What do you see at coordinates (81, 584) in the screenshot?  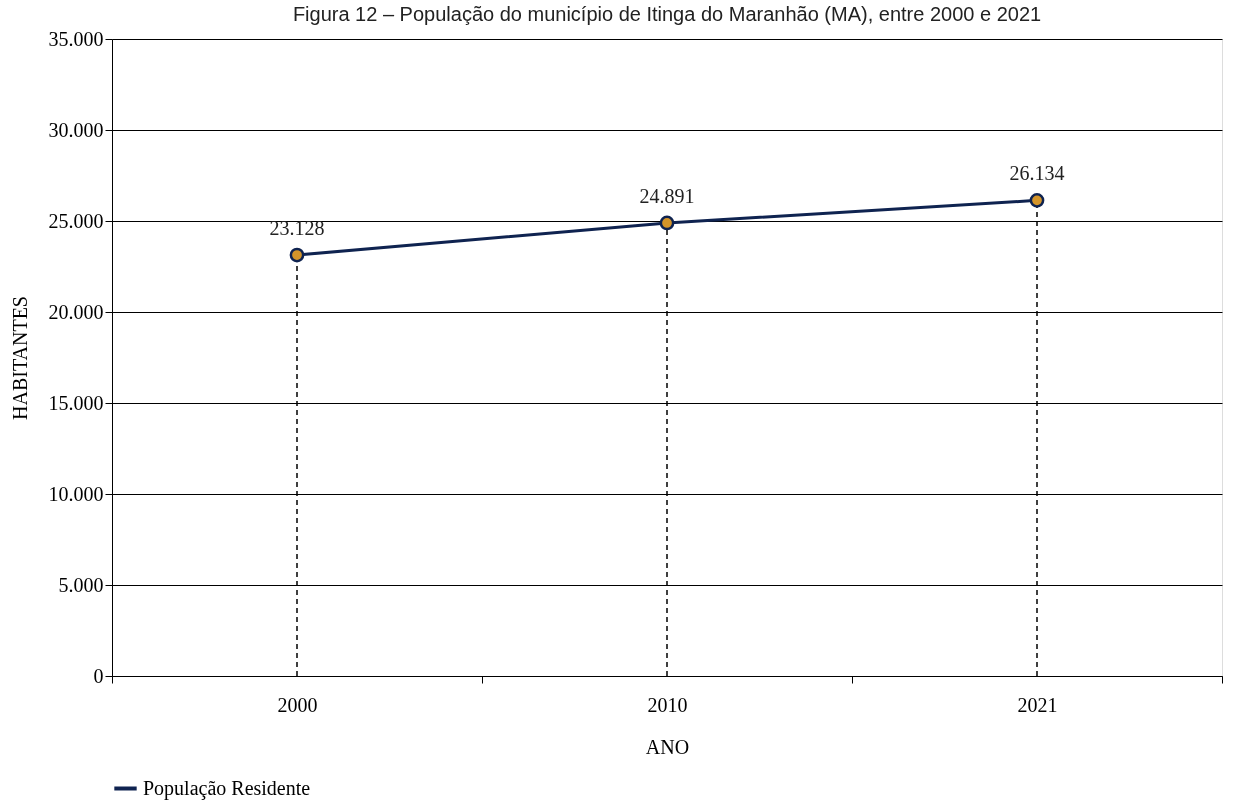 I see `y-tick-label: 5.000` at bounding box center [81, 584].